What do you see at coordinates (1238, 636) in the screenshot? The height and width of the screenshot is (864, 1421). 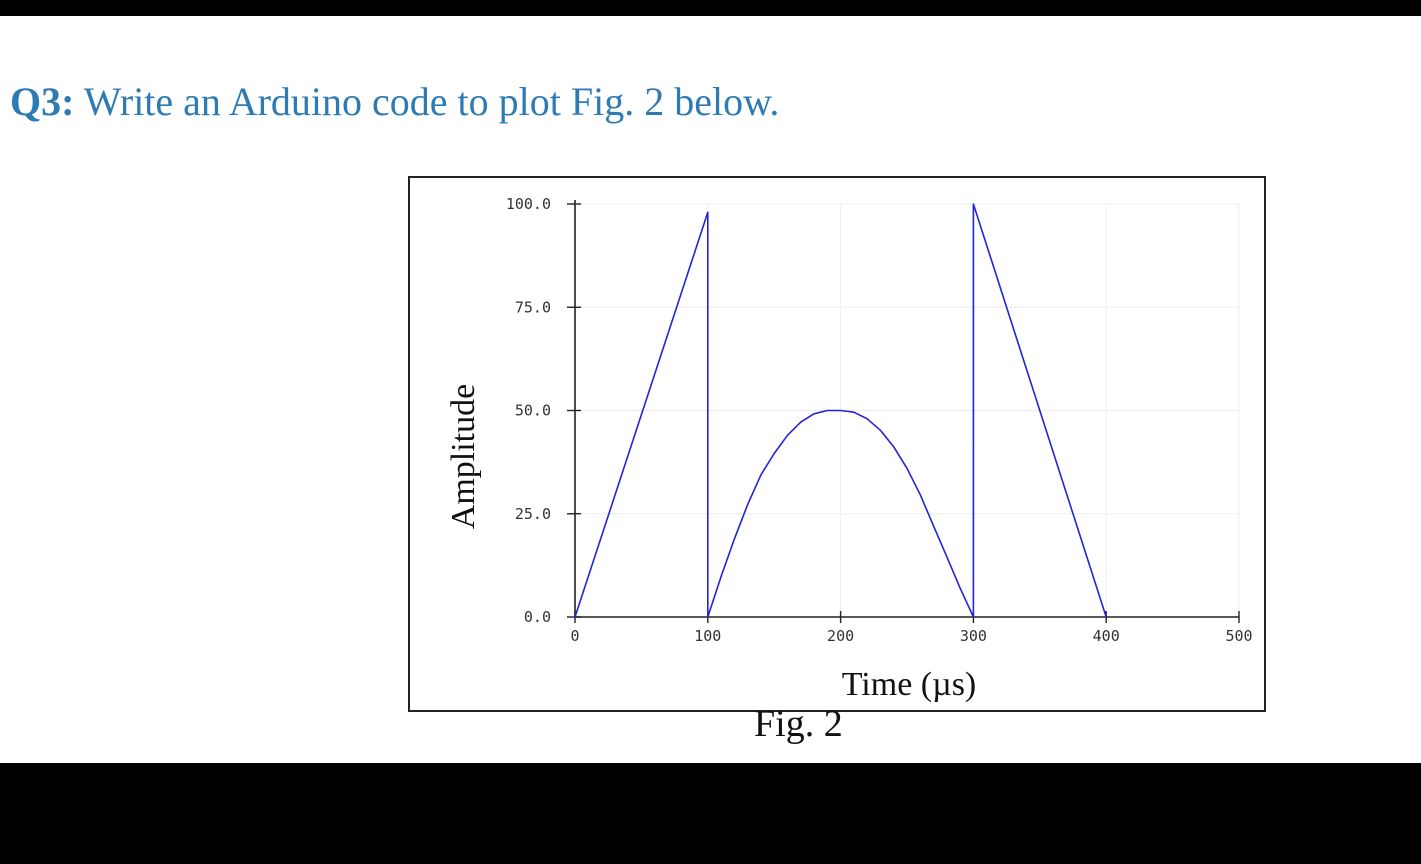 I see `x-tick-label: 500` at bounding box center [1238, 636].